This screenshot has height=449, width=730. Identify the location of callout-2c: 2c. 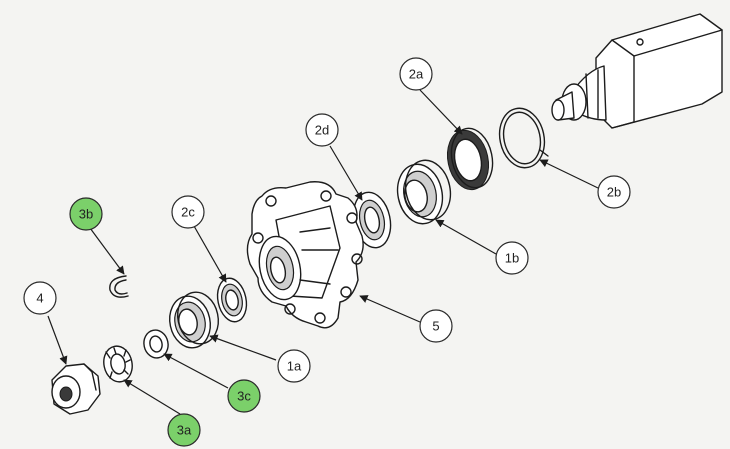
(188, 212).